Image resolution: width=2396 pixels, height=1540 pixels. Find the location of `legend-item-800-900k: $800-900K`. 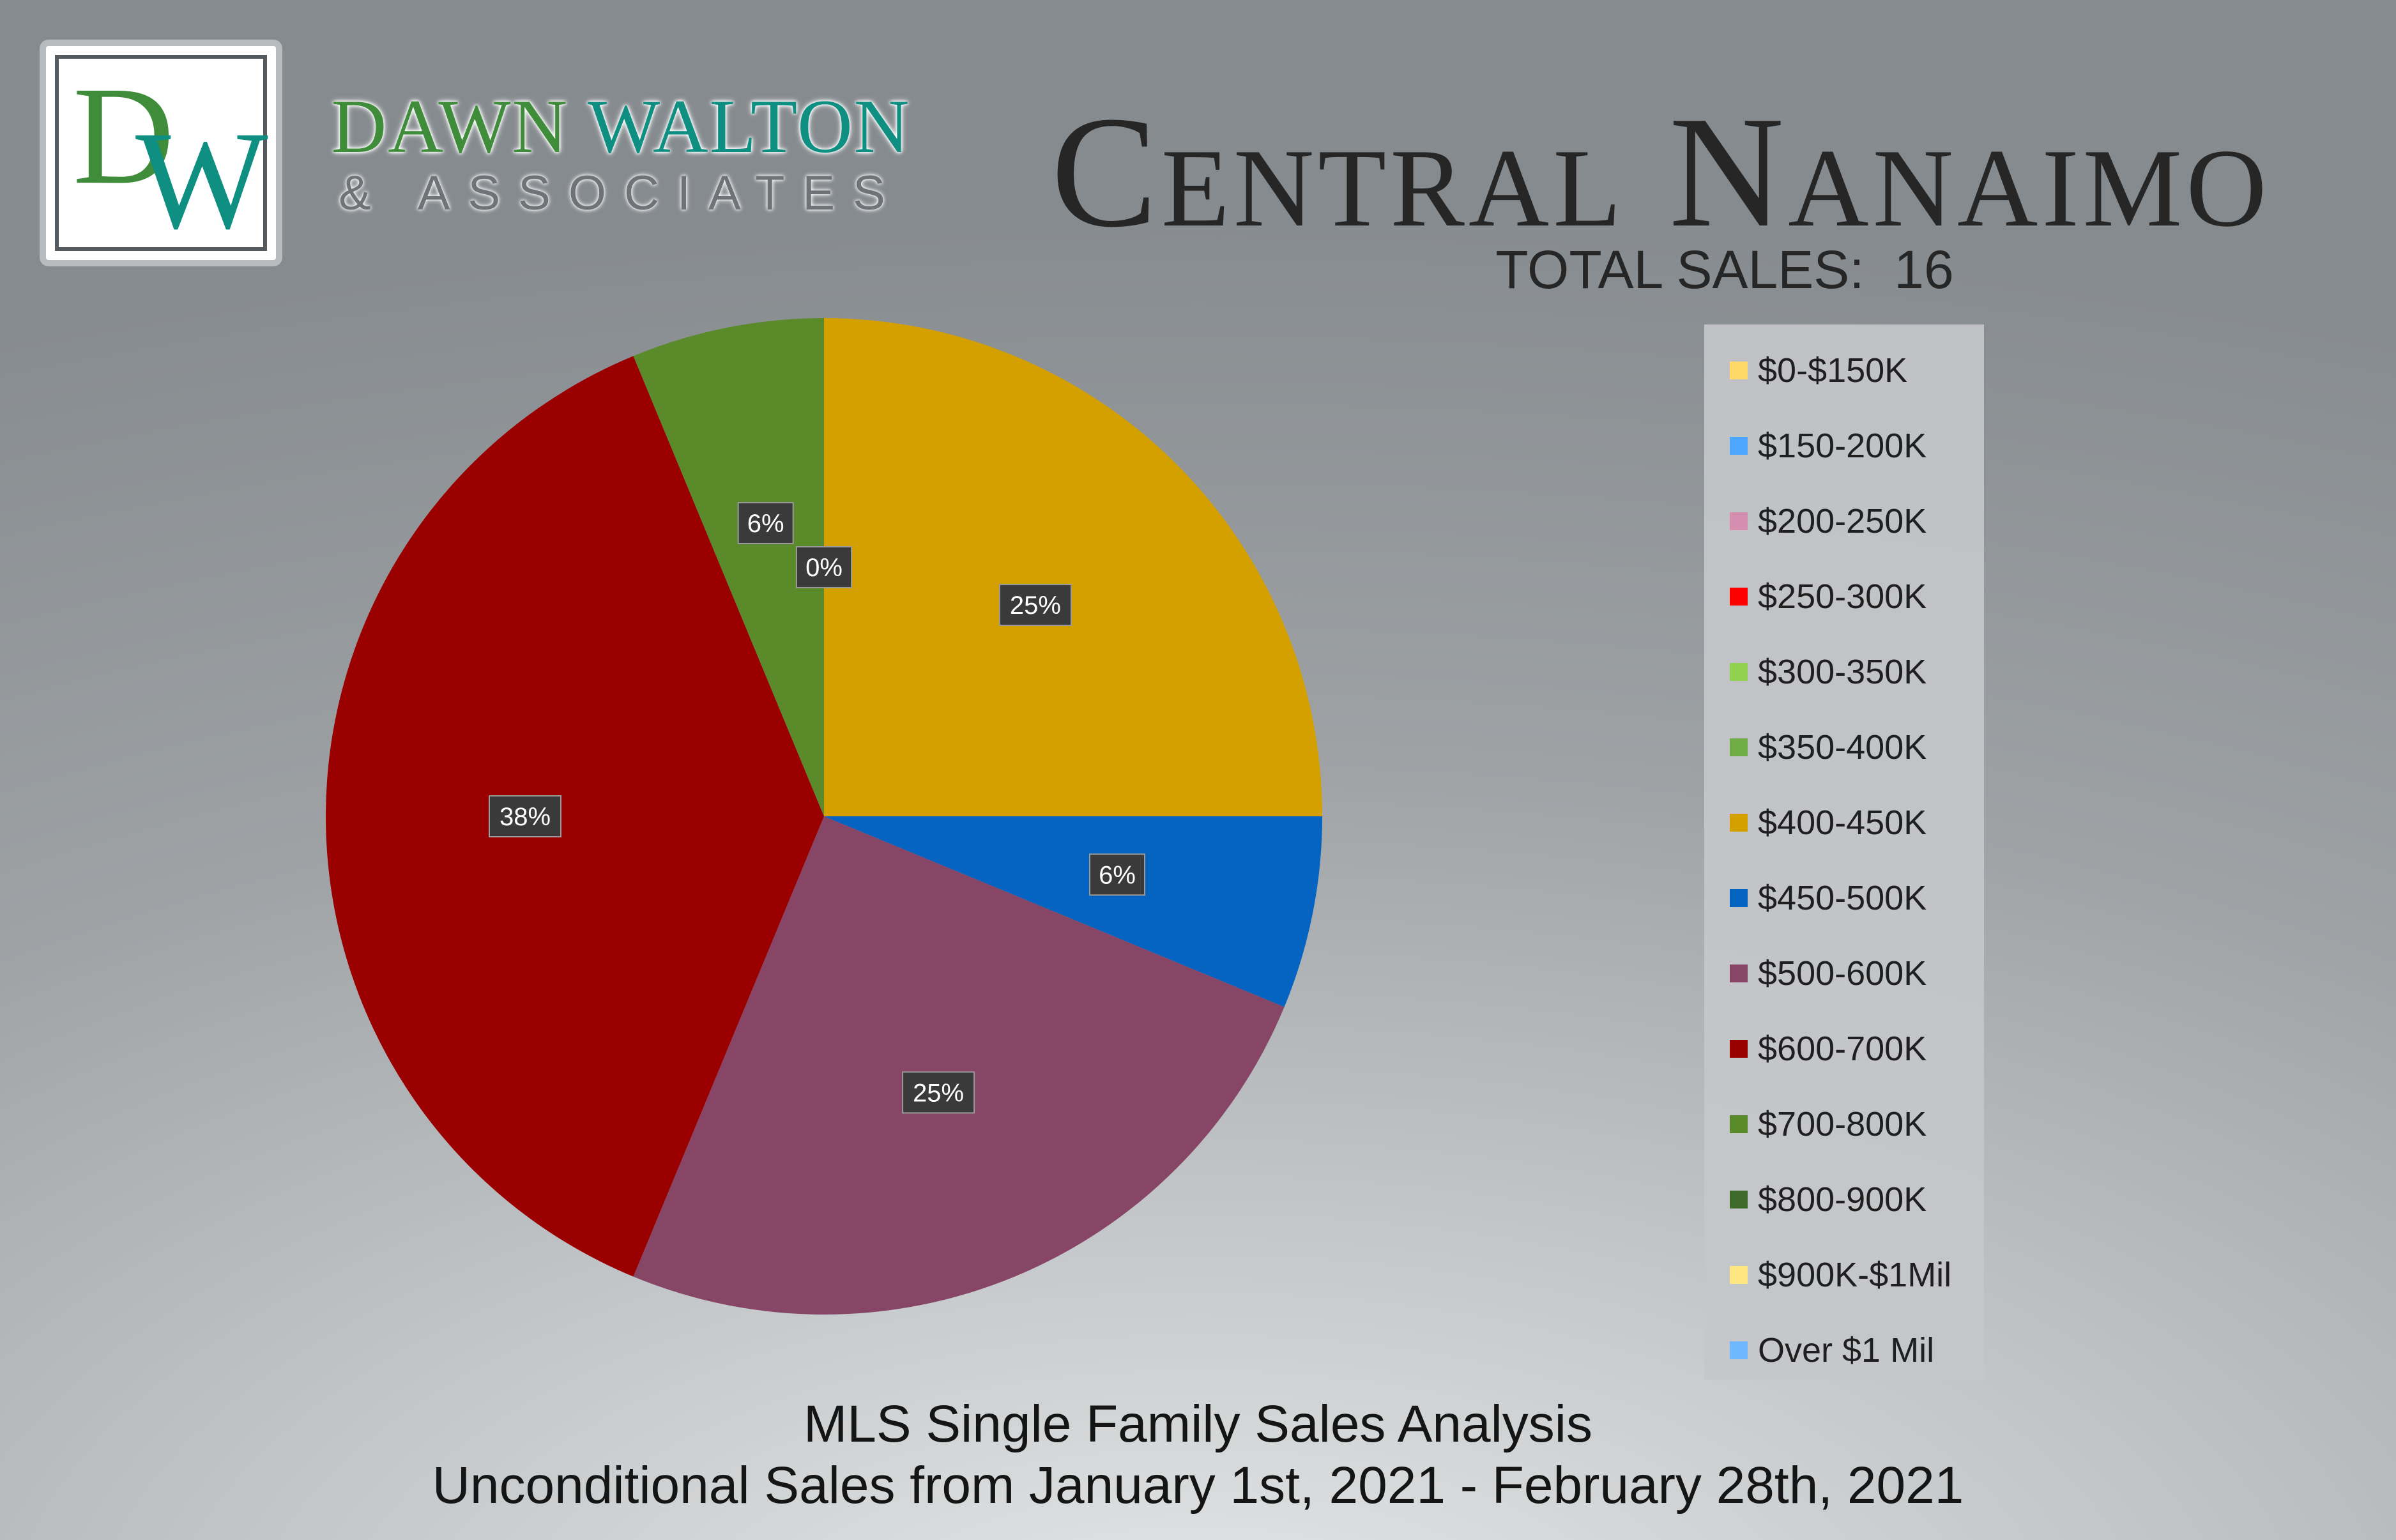

legend-item-800-900k: $800-900K is located at coordinates (1844, 1208).